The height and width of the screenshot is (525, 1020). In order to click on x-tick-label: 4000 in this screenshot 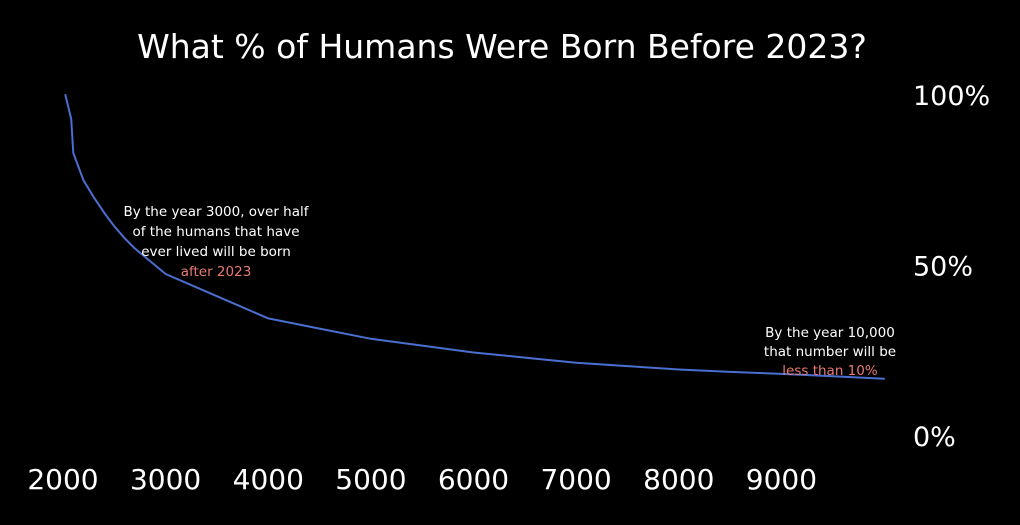, I will do `click(268, 479)`.